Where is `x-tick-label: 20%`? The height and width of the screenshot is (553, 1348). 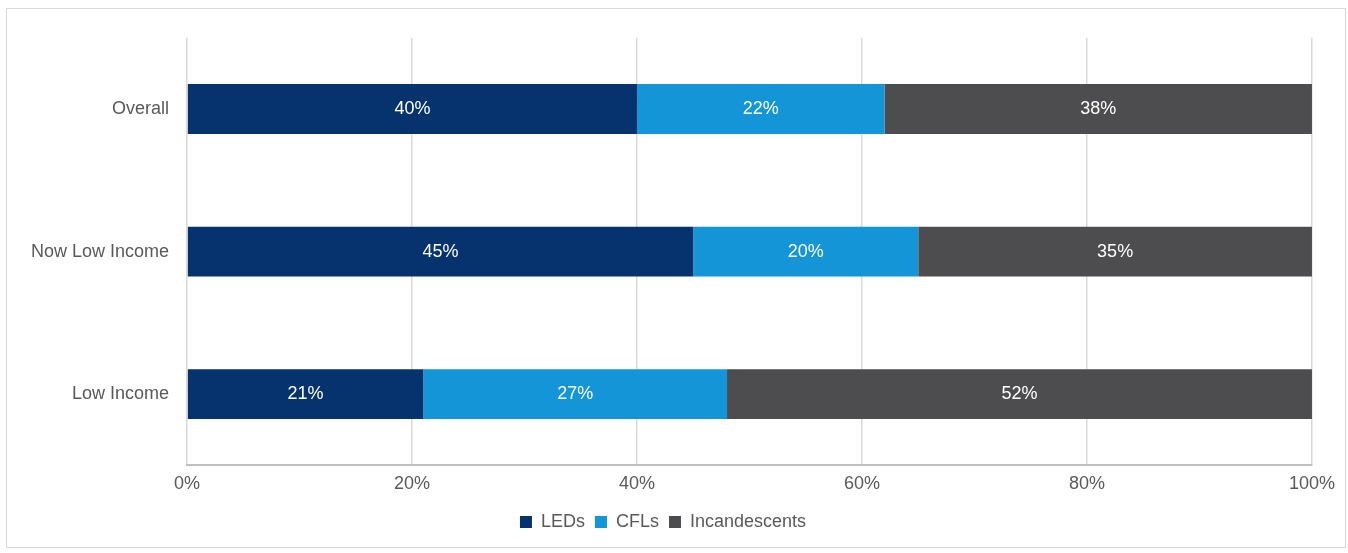 x-tick-label: 20% is located at coordinates (412, 483).